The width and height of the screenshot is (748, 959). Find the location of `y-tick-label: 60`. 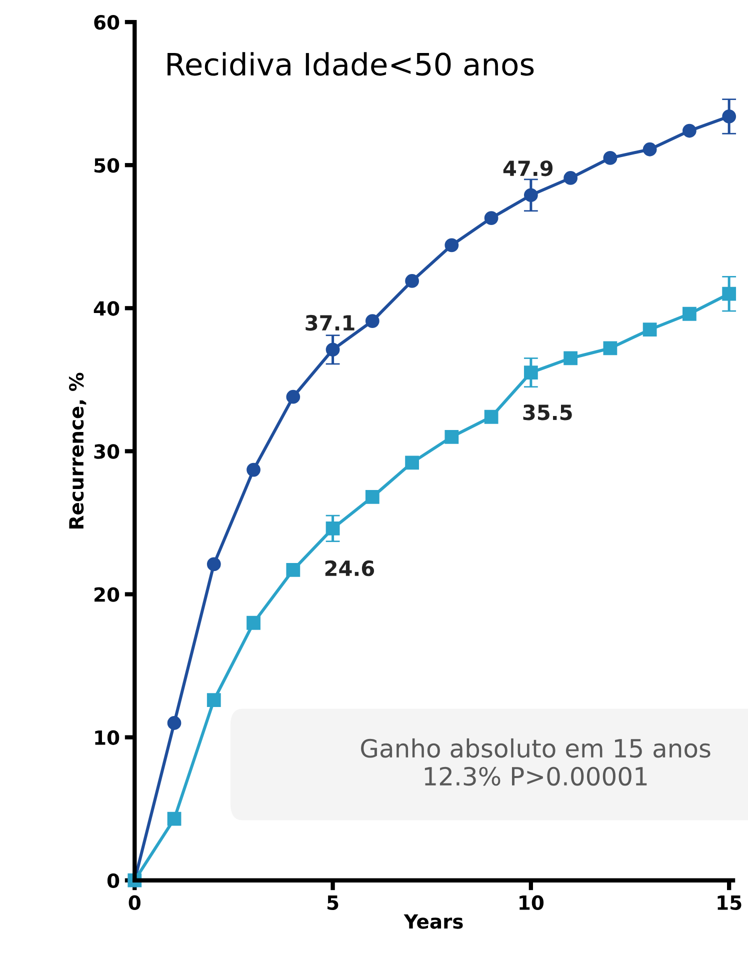

y-tick-label: 60 is located at coordinates (107, 22).